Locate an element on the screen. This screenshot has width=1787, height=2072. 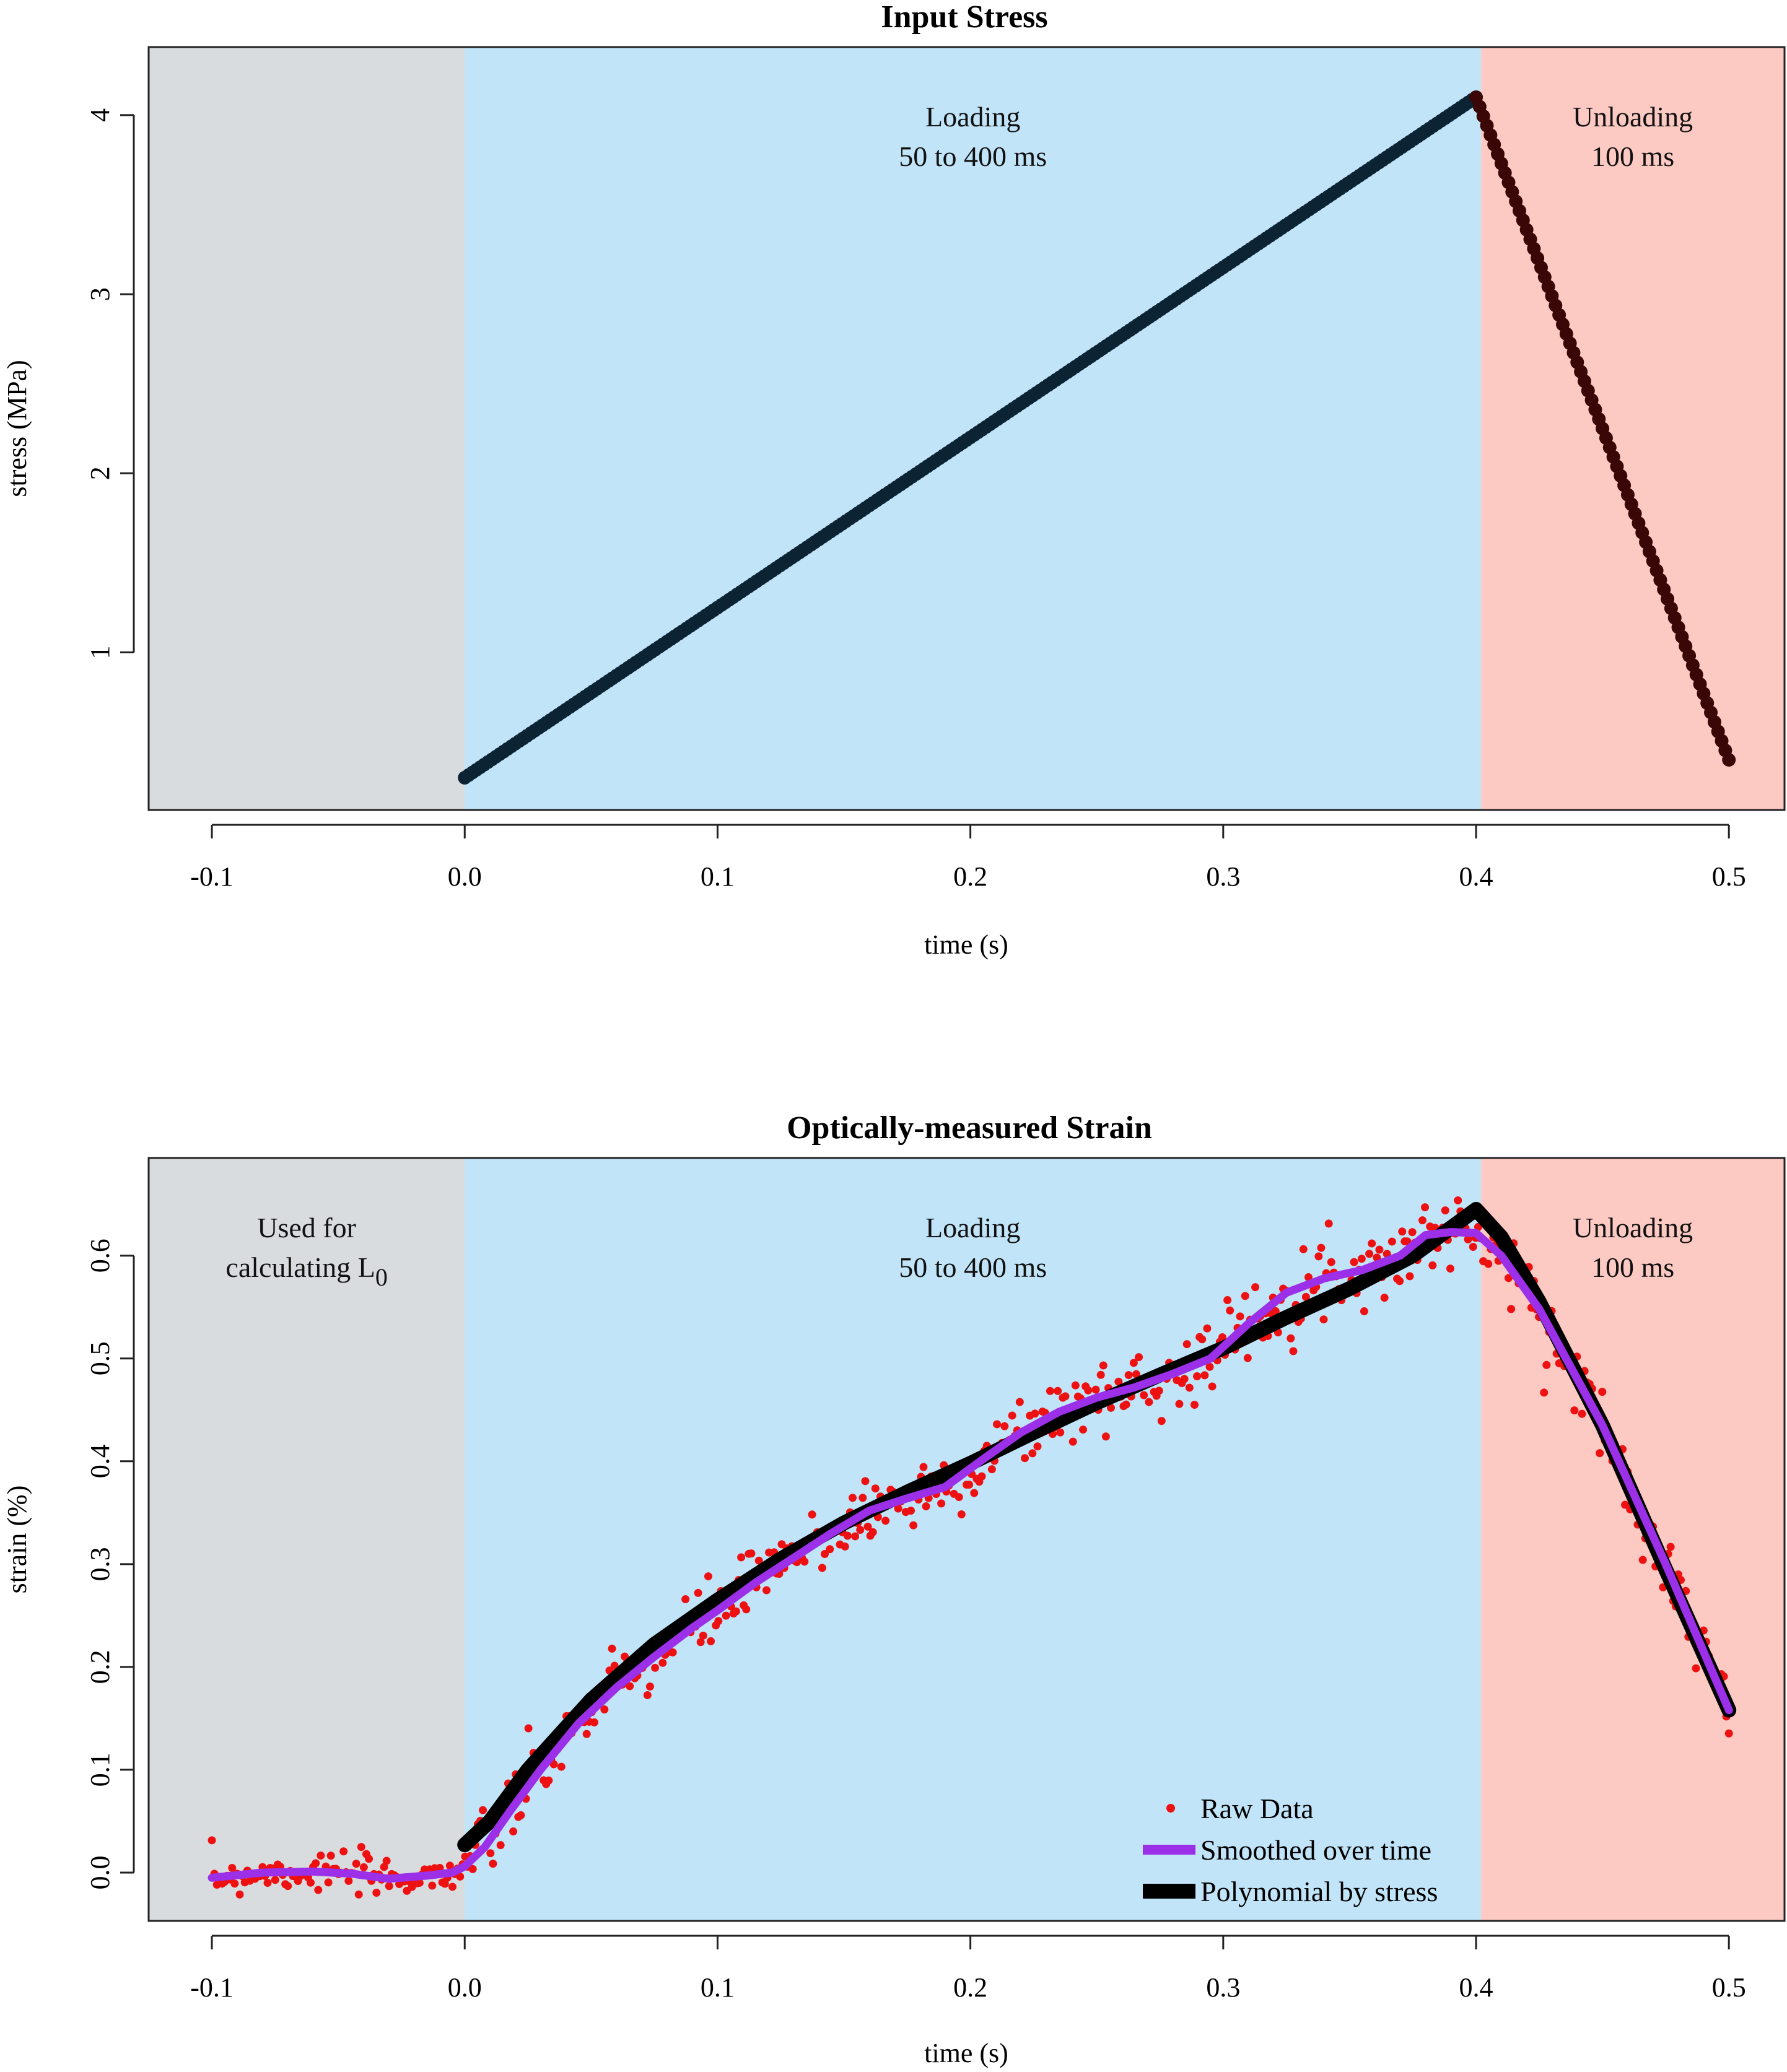
strain-loading-annotation-line-1: 50 to 400 ms is located at coordinates (973, 1267).